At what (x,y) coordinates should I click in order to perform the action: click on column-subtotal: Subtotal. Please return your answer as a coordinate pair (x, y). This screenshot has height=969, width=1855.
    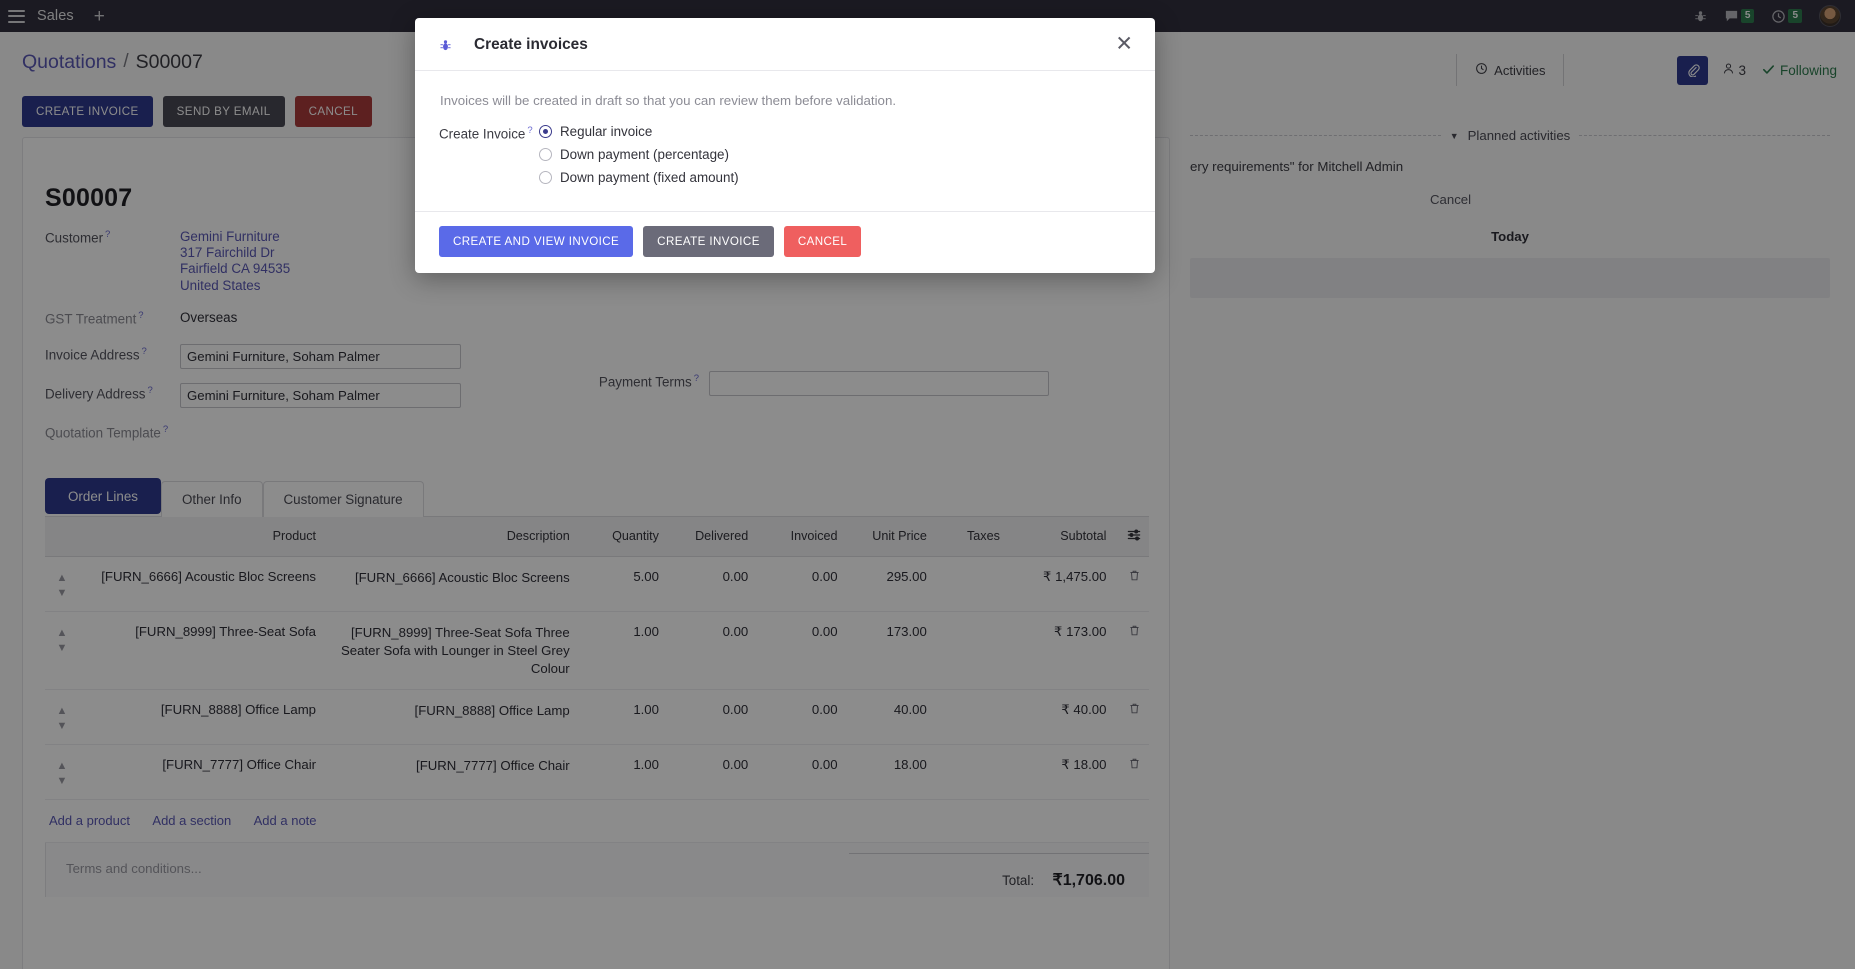
    Looking at the image, I should click on (1061, 536).